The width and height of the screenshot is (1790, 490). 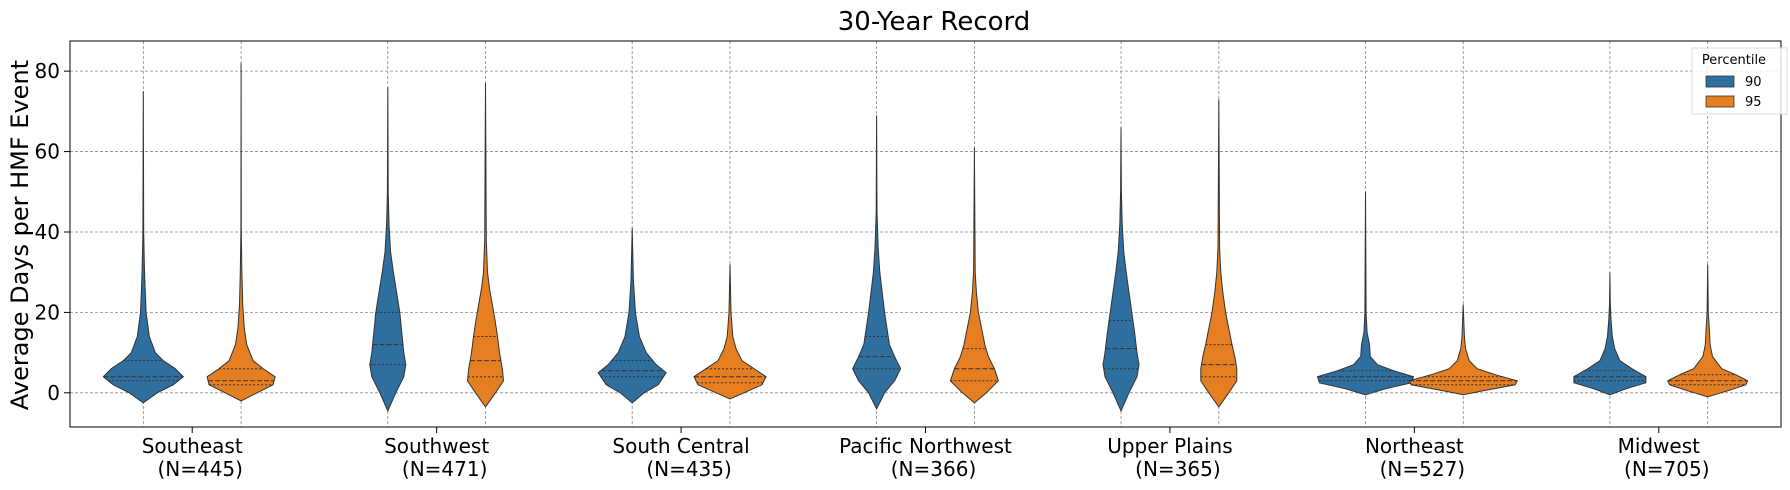 What do you see at coordinates (436, 446) in the screenshot?
I see `x-tick-label-southwest: Southwest` at bounding box center [436, 446].